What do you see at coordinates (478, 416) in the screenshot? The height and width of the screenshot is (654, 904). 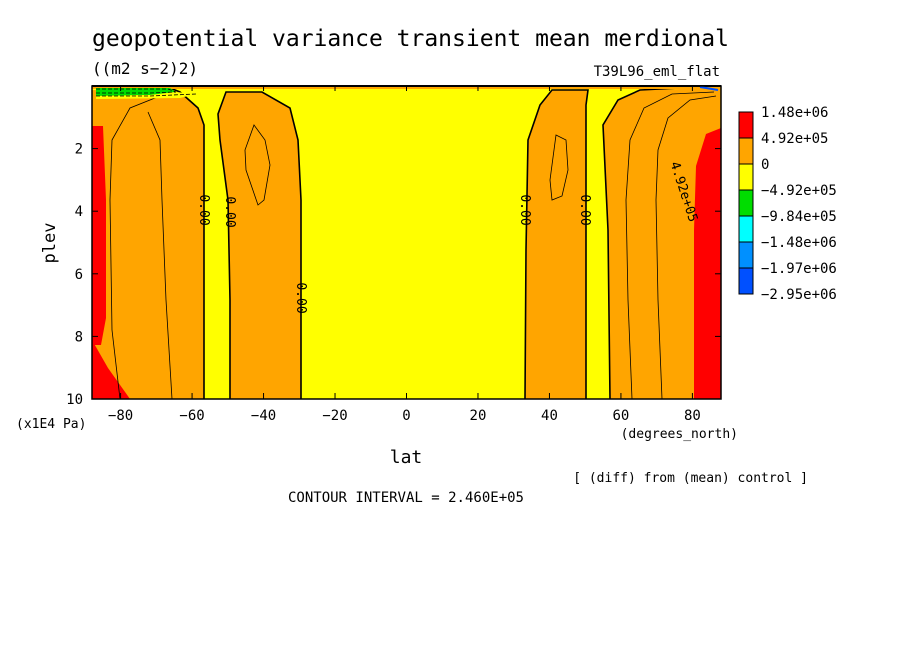 I see `x-tick-label: 20` at bounding box center [478, 416].